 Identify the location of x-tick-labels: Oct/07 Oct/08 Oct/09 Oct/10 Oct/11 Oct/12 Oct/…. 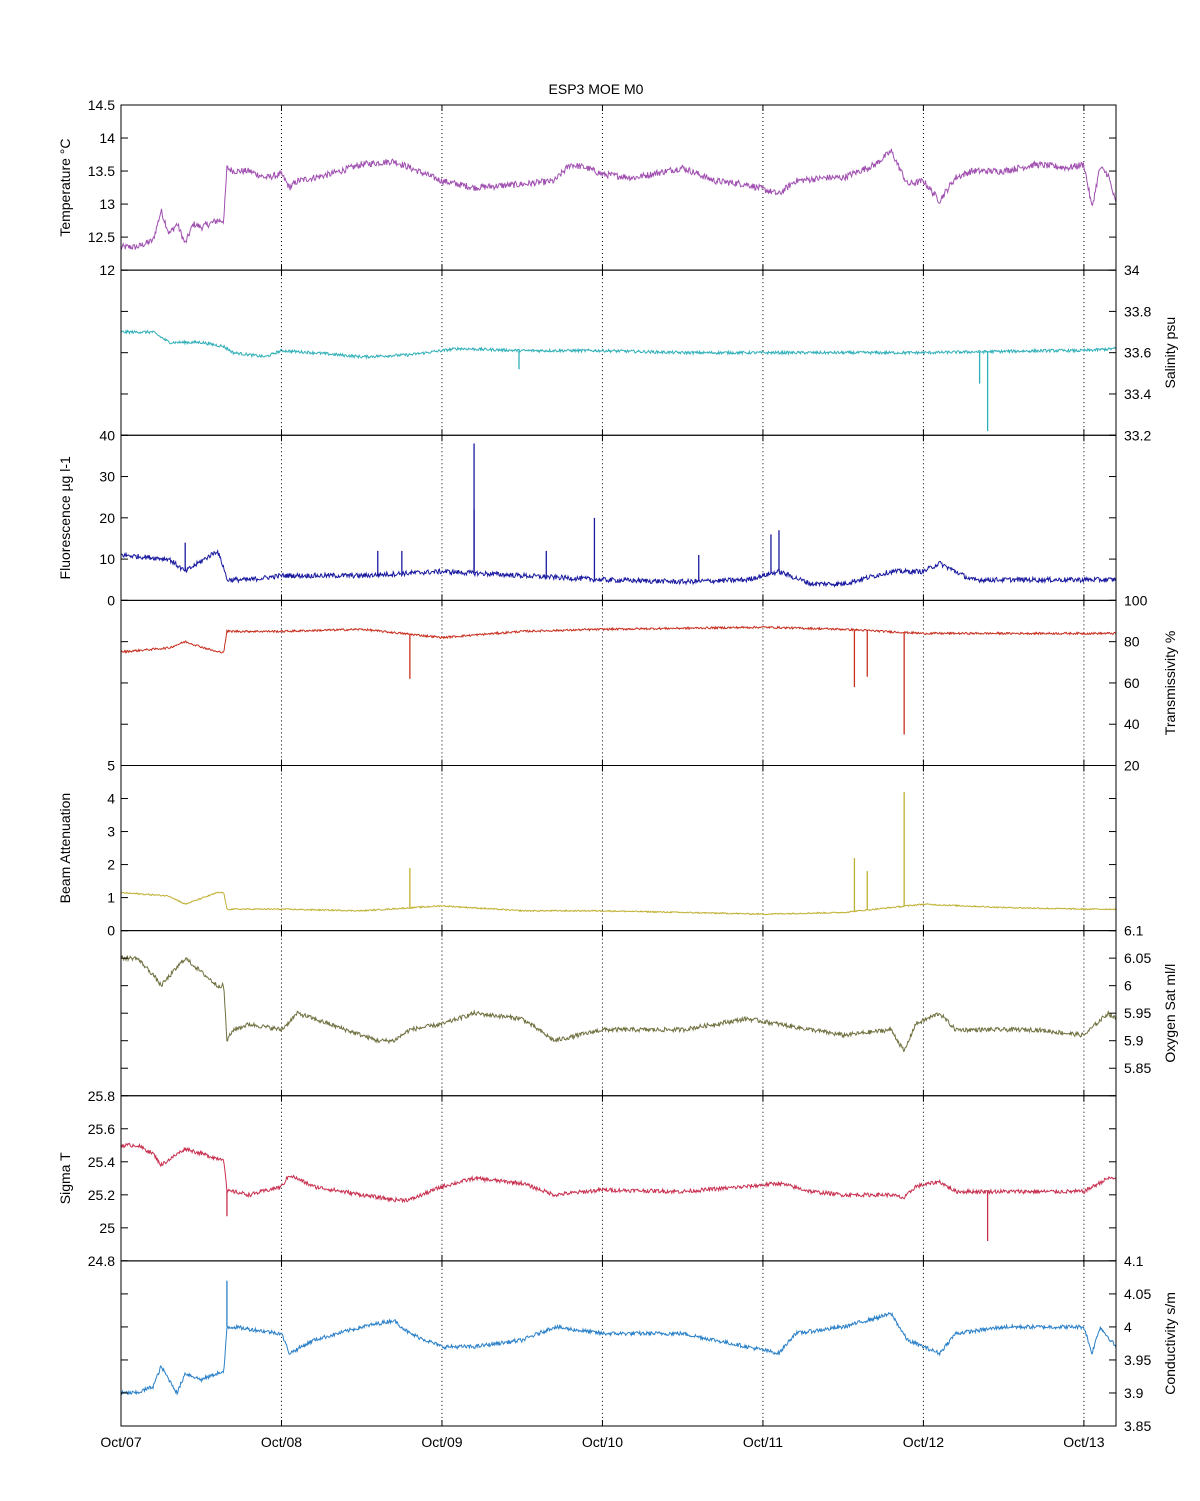
(602, 1442).